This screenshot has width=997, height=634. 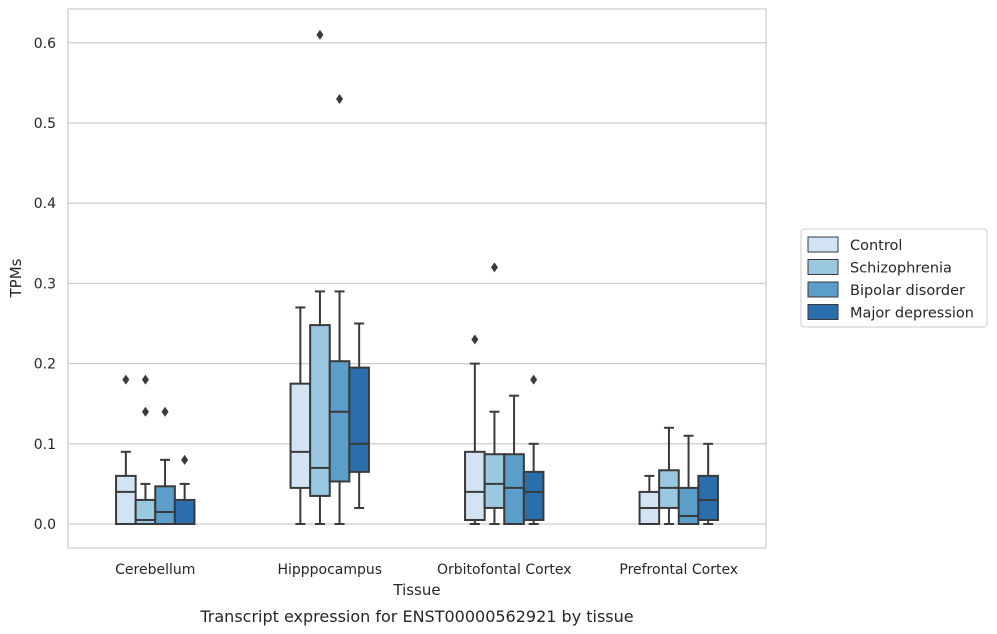 I want to click on legend-label: Control, so click(x=876, y=246).